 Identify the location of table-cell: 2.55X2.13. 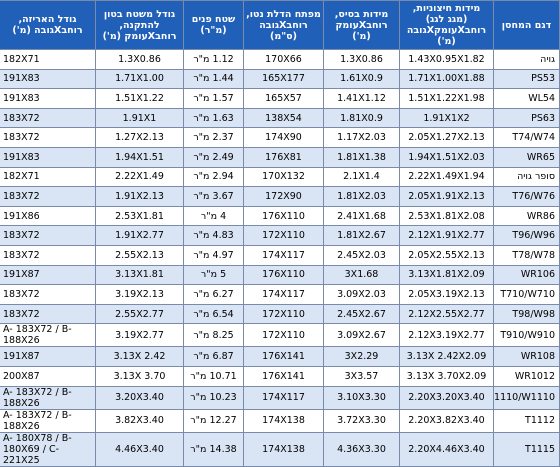
(139, 255).